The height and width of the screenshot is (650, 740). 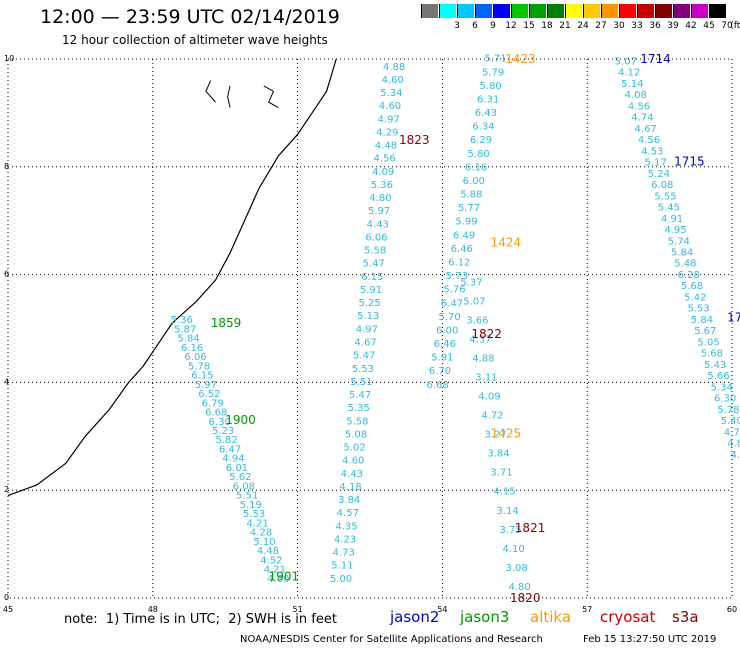 I want to click on swh-value: 5.40, so click(x=730, y=421).